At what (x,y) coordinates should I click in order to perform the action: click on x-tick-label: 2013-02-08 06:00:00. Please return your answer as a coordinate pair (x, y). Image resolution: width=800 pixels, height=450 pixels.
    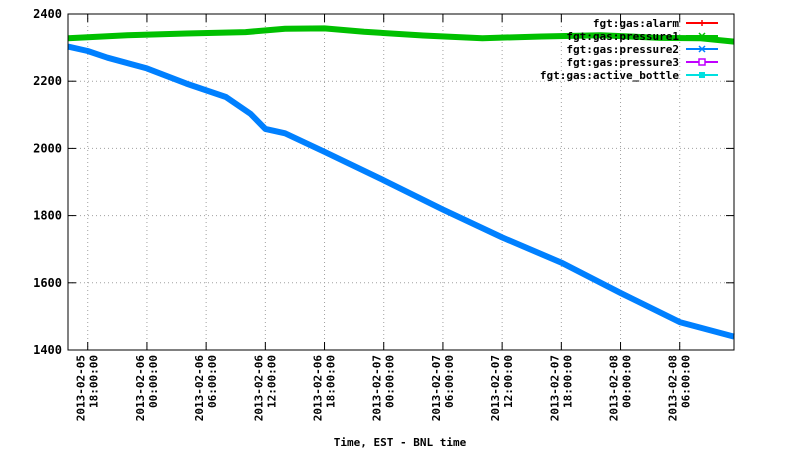
    Looking at the image, I should click on (680, 388).